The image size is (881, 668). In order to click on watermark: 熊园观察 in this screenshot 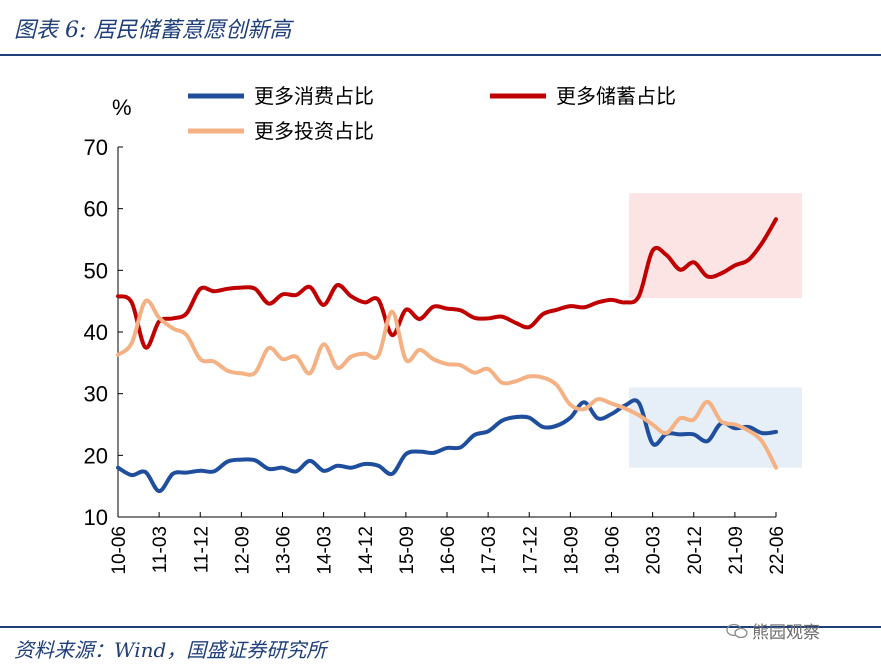, I will do `click(773, 630)`.